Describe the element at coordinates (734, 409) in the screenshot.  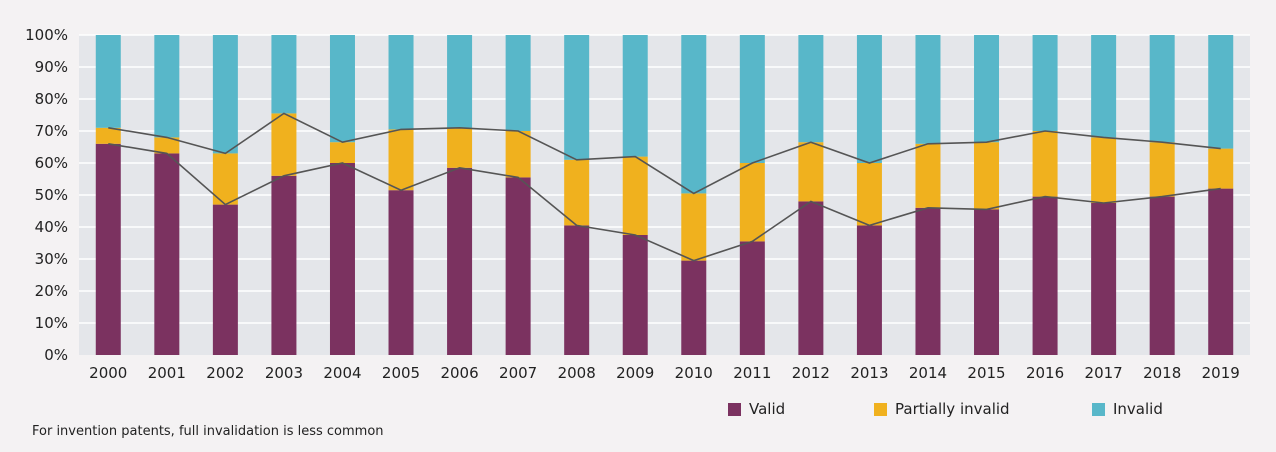
I see `legend-swatch-valid` at that location.